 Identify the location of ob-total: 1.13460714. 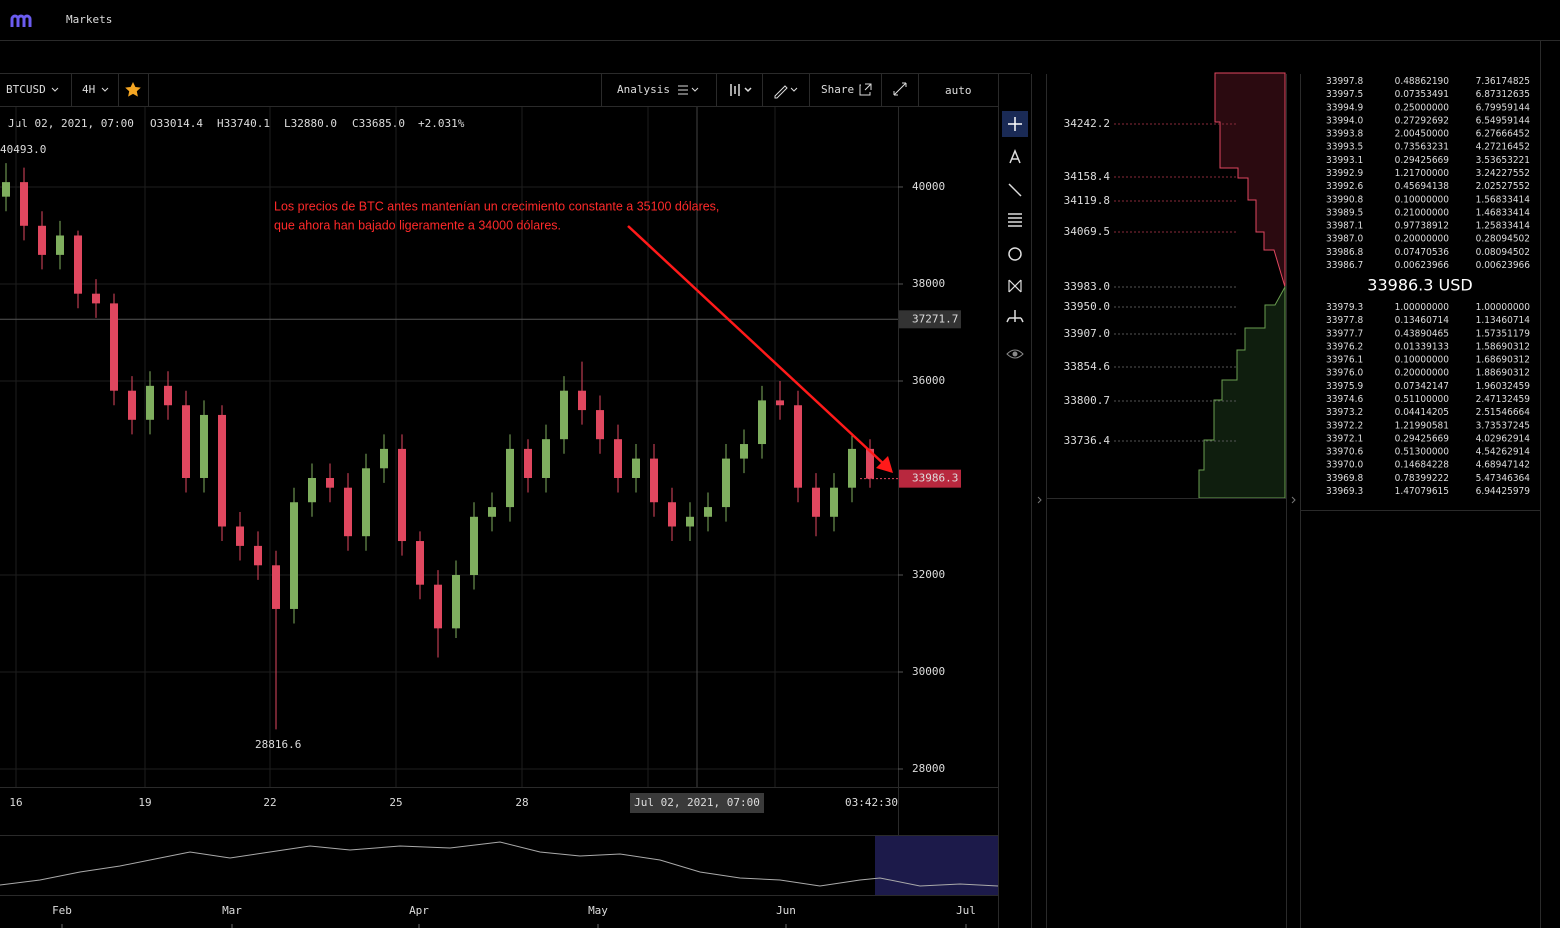
(1503, 320).